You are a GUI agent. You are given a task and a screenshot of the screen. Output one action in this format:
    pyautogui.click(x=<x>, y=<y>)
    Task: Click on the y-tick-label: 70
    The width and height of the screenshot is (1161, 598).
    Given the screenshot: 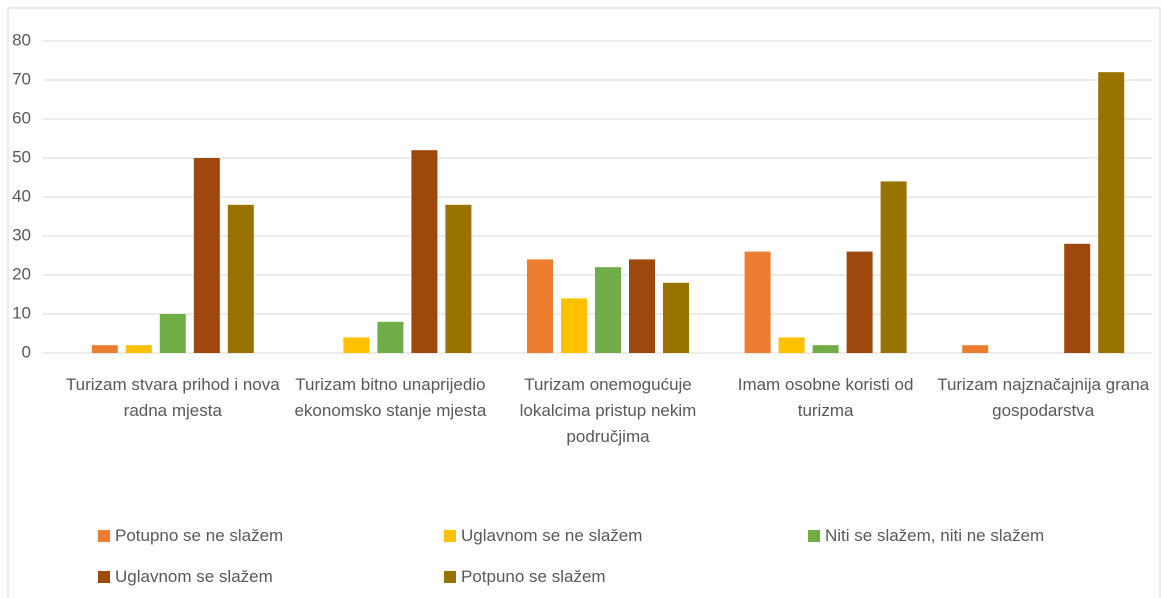 What is the action you would take?
    pyautogui.click(x=21, y=78)
    